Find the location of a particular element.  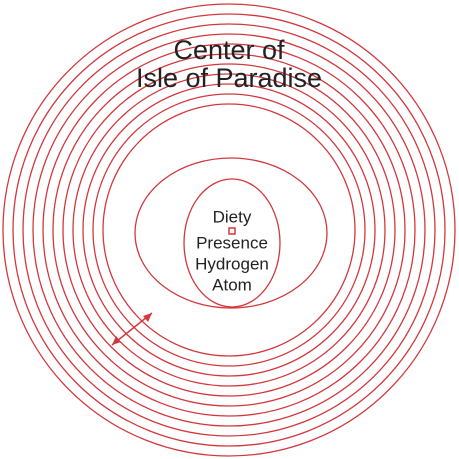

ring is located at coordinates (231, 233).